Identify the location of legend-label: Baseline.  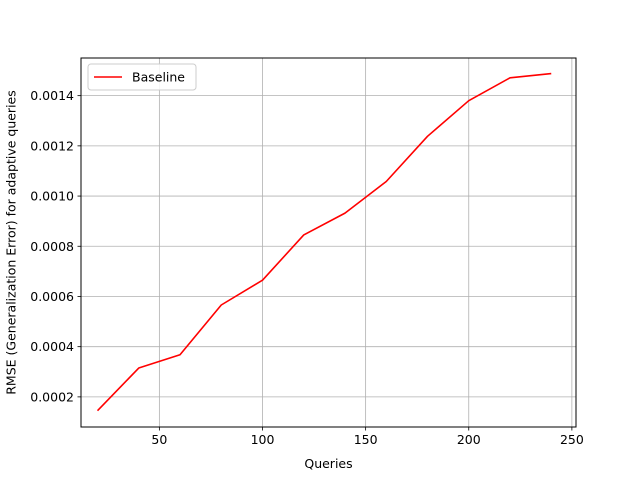
(158, 77).